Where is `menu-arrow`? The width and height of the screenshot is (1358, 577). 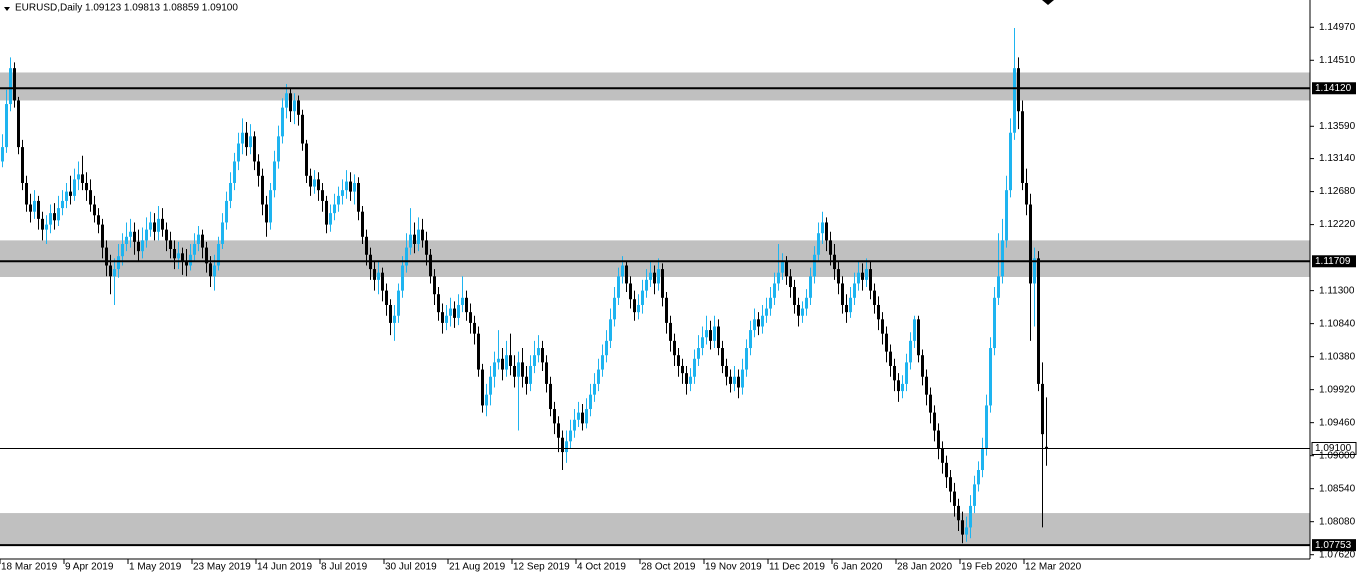
menu-arrow is located at coordinates (7, 9).